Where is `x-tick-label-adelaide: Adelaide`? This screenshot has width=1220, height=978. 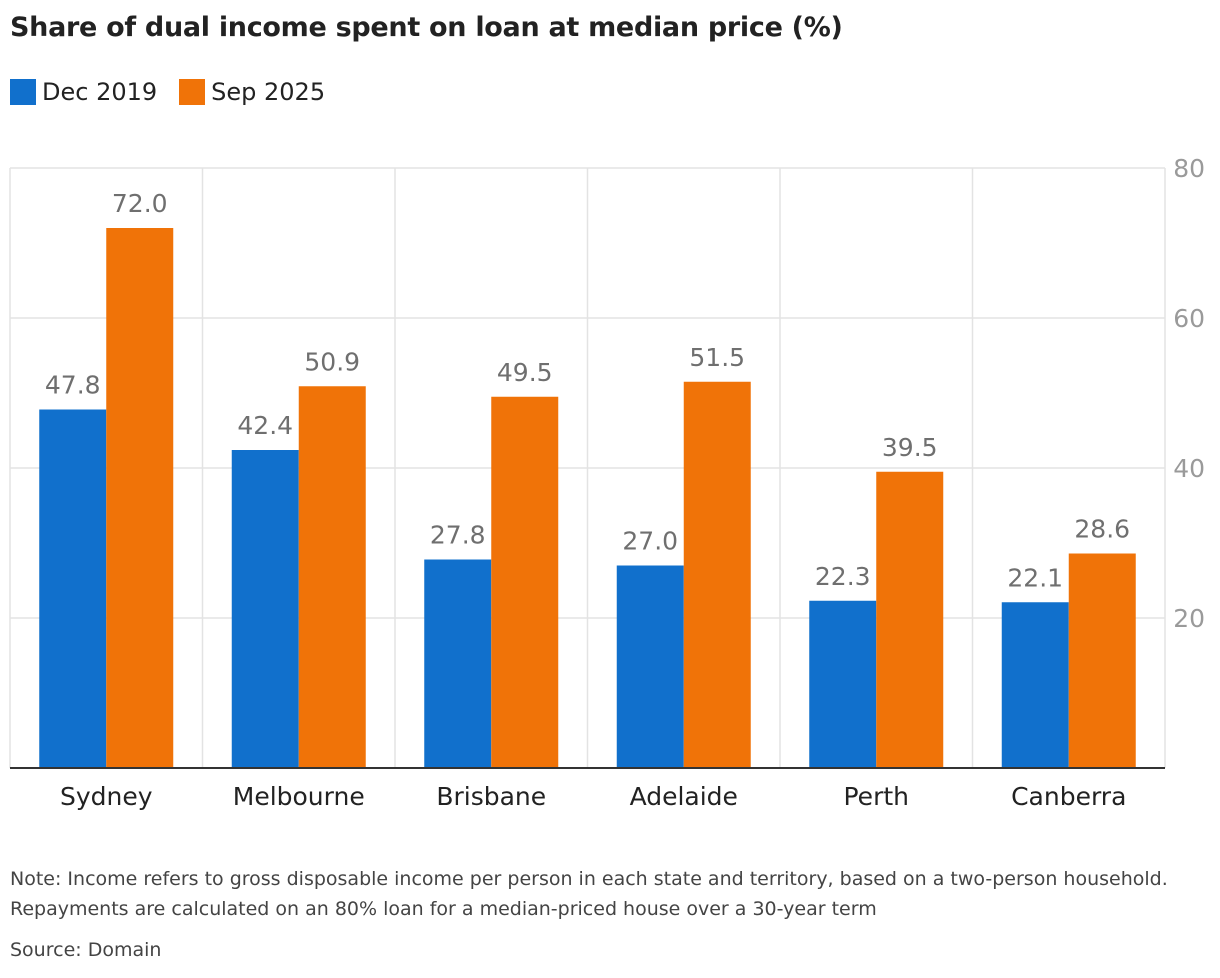 x-tick-label-adelaide: Adelaide is located at coordinates (684, 796).